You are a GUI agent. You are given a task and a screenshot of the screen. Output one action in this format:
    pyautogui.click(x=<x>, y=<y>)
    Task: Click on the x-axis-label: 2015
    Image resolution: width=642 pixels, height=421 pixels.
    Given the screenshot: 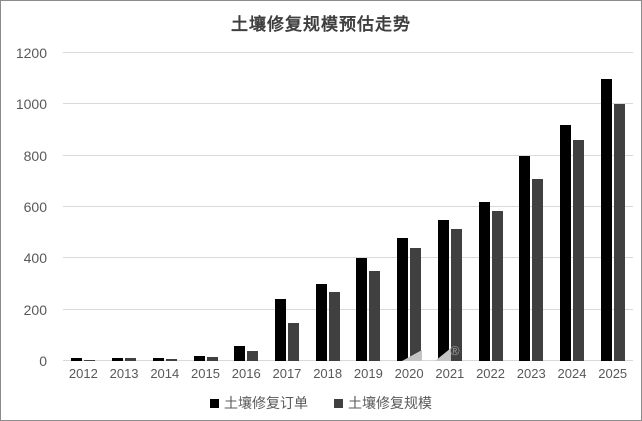 What is the action you would take?
    pyautogui.click(x=205, y=373)
    